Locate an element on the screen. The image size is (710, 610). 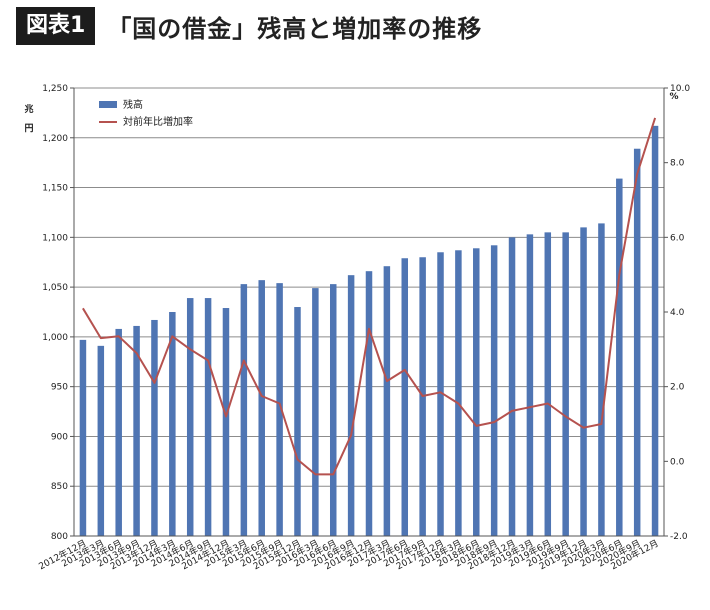
y-right-tick-label: 10.0 is located at coordinates (680, 89).